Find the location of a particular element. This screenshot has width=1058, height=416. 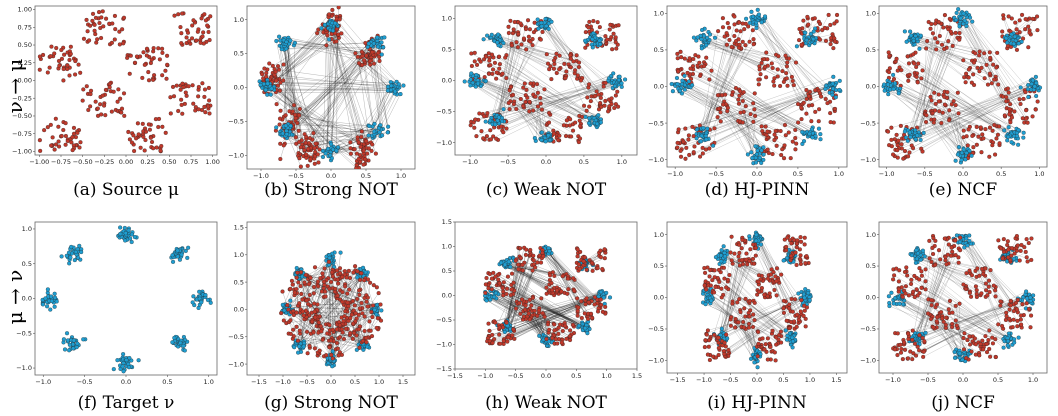

plot-area is located at coordinates (126, 299).